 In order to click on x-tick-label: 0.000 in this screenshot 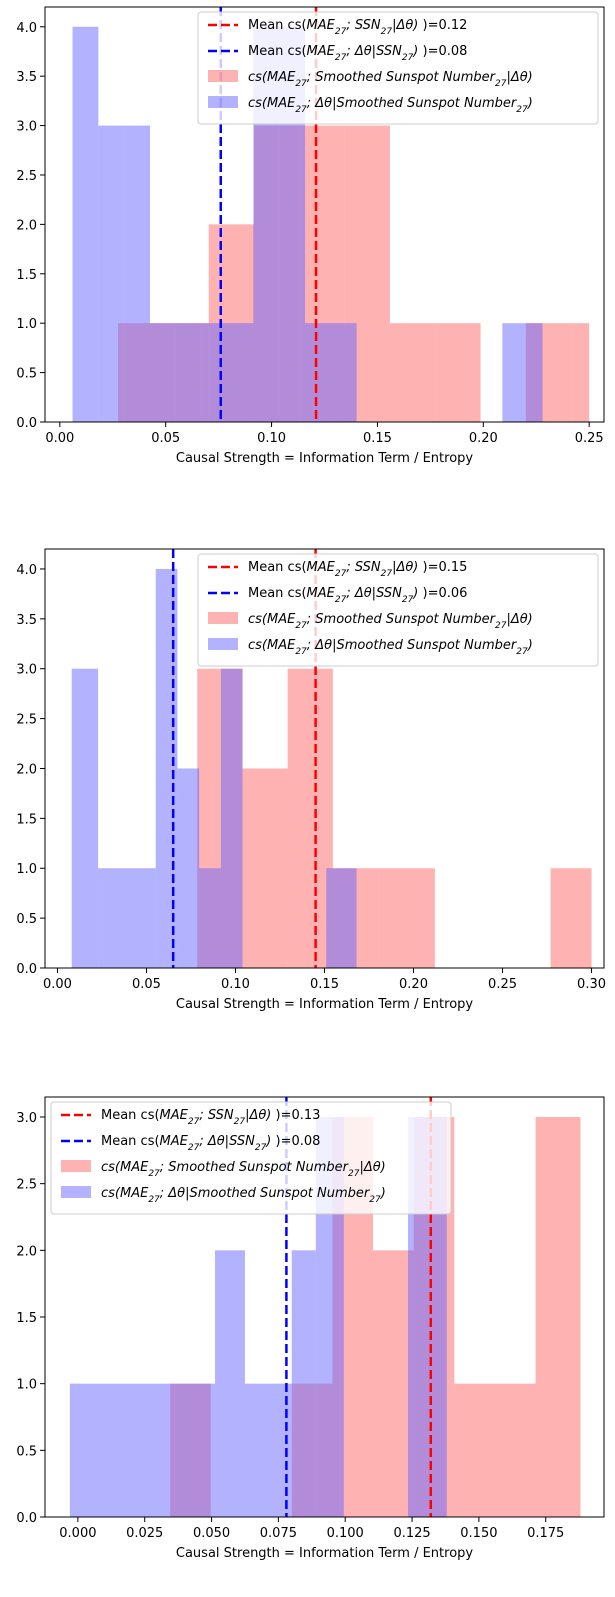, I will do `click(77, 1533)`.